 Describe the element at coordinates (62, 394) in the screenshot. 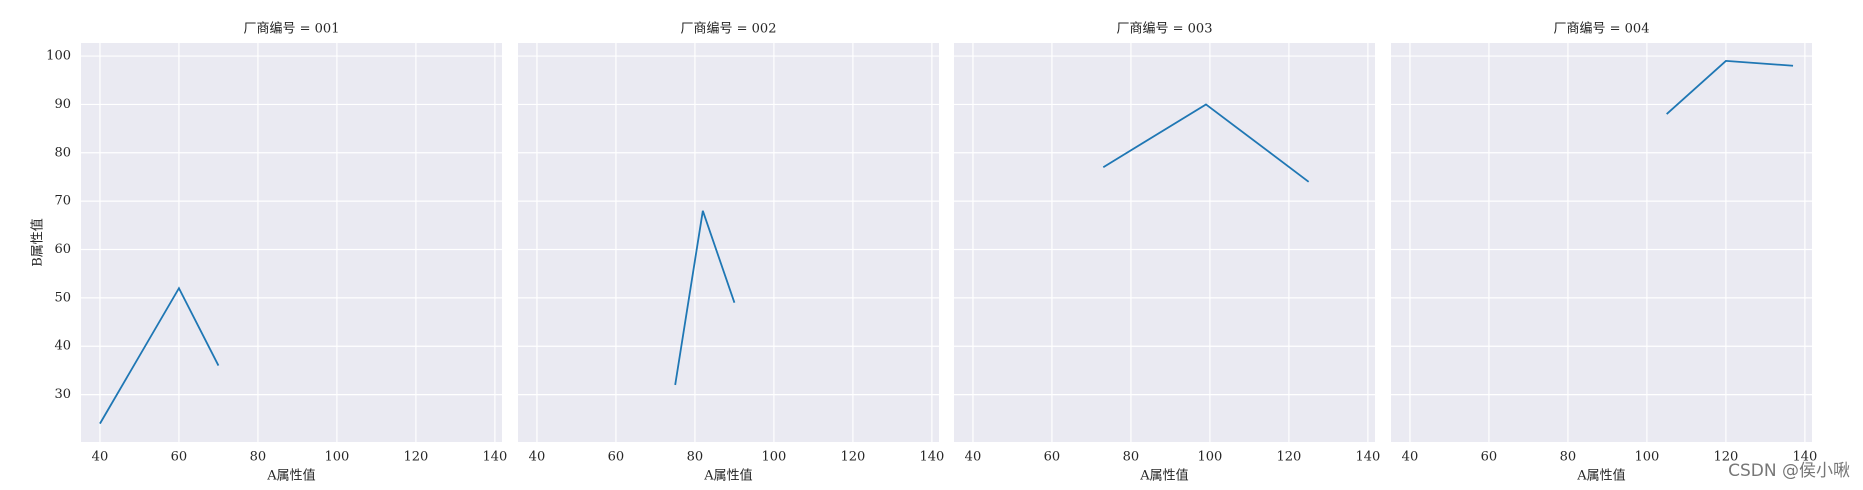

I see `y-tick-label: 30` at that location.